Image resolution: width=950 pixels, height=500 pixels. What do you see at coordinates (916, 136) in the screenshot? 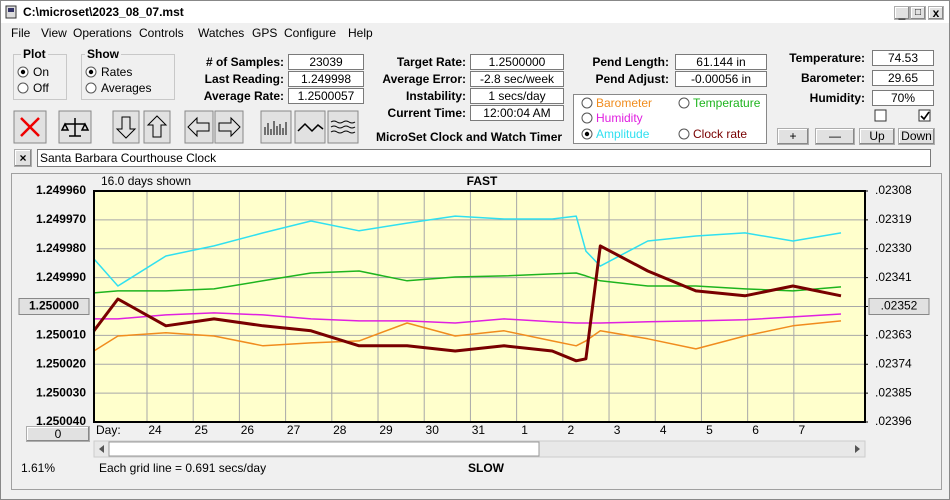
I see `env-button: Down` at bounding box center [916, 136].